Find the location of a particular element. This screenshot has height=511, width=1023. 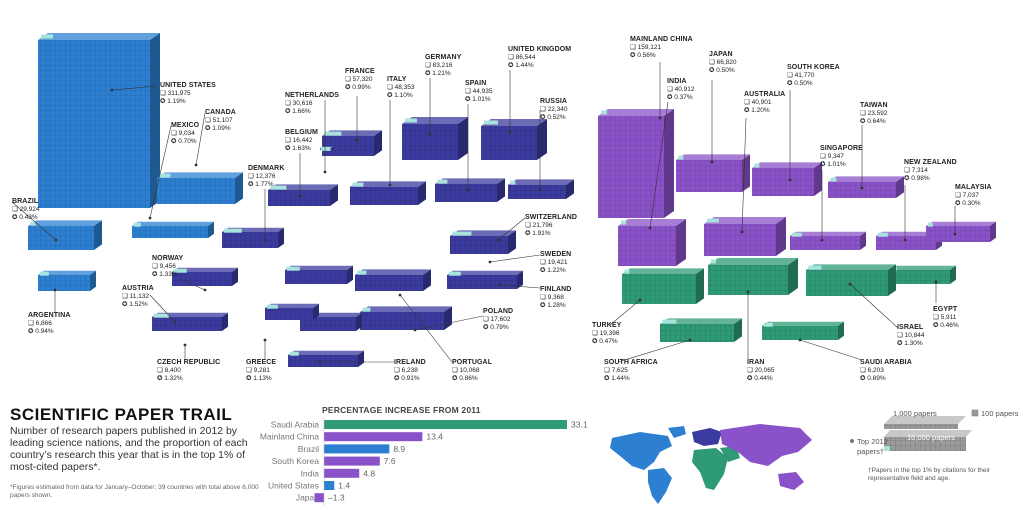

country-name: NORWAY is located at coordinates (168, 258).